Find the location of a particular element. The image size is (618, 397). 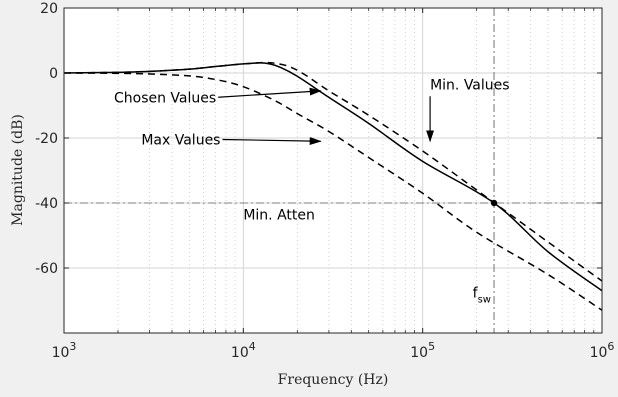

y-tick-labels: 20 0 -20 -40 -60 is located at coordinates (46, 139).